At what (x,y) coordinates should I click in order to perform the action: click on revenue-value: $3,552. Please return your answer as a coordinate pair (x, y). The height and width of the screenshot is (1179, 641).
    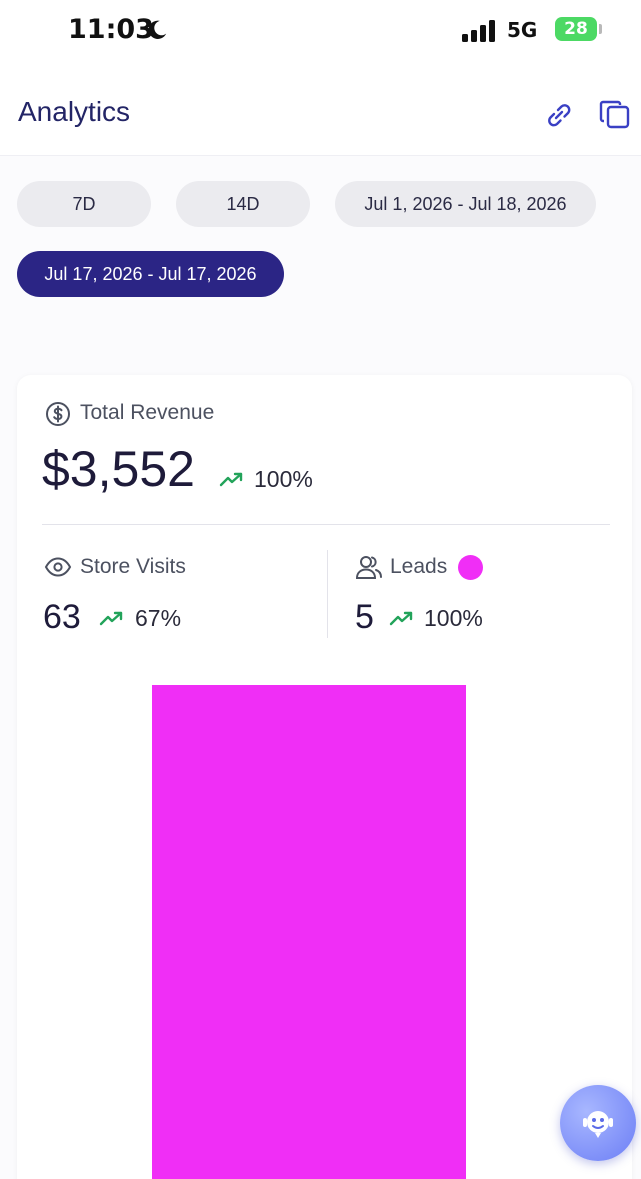
    Looking at the image, I should click on (118, 469).